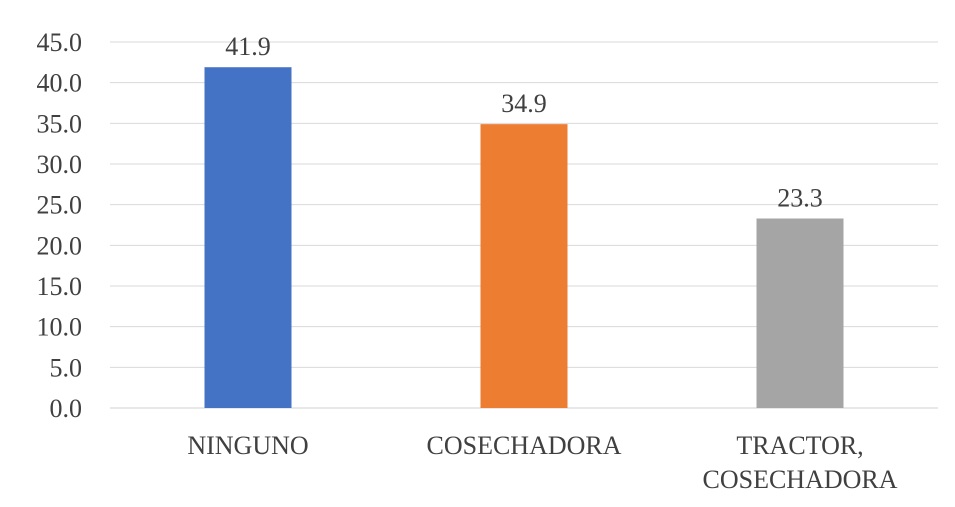  What do you see at coordinates (60, 205) in the screenshot?
I see `y-tick-label: 25.0` at bounding box center [60, 205].